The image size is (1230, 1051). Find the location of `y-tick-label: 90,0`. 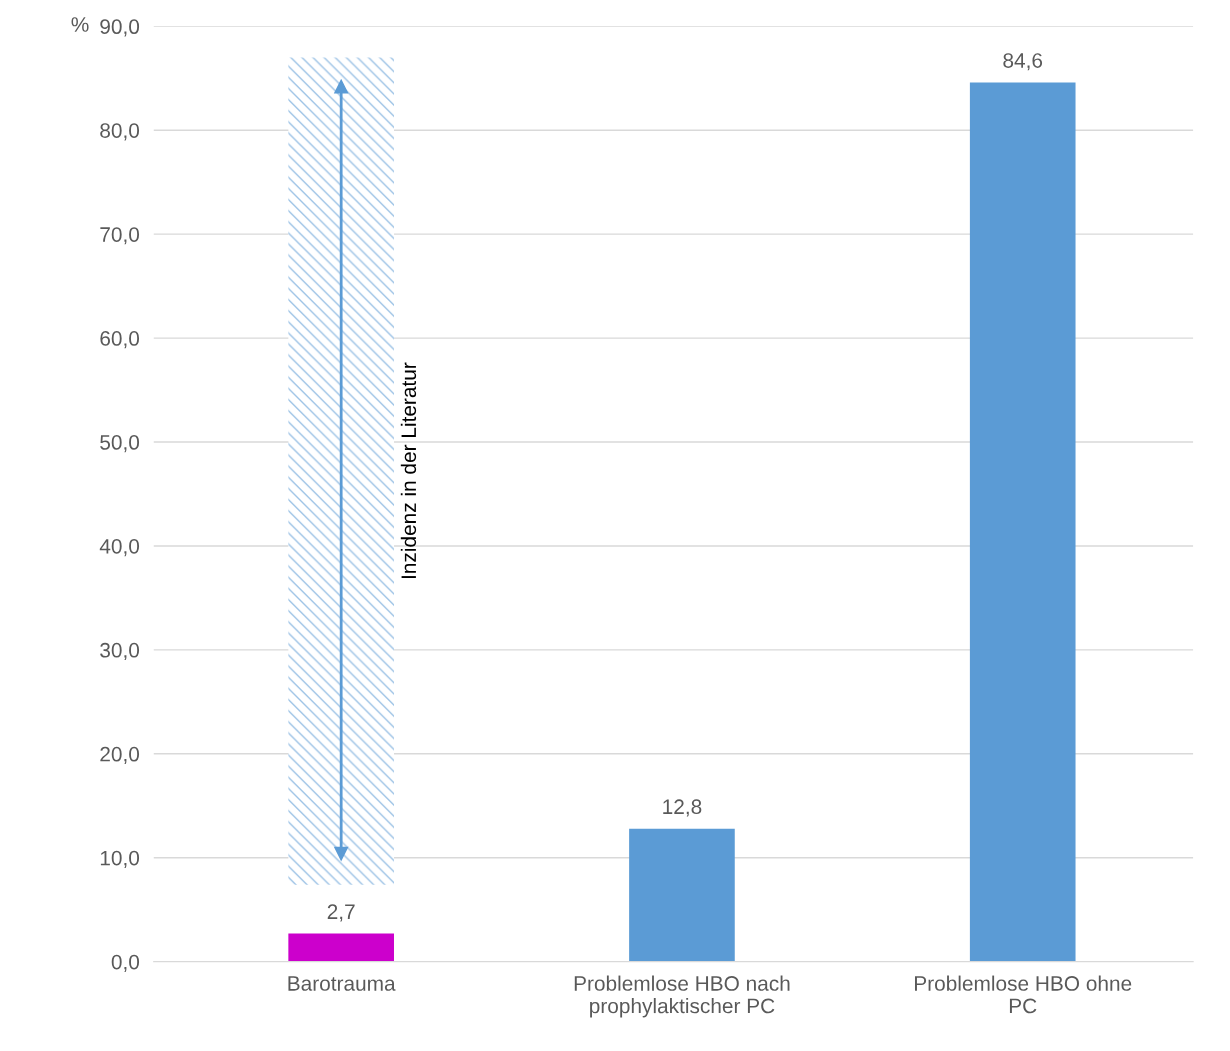

y-tick-label: 90,0 is located at coordinates (120, 28).